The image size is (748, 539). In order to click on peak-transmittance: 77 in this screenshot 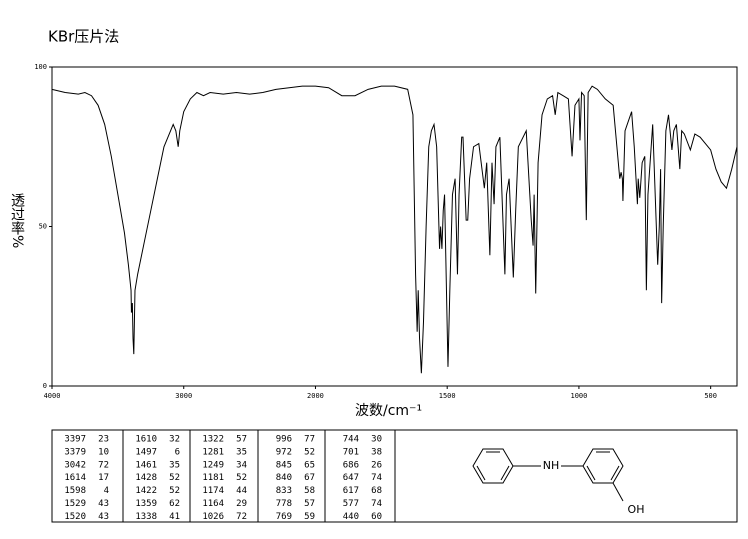, I will do `click(309, 440)`.